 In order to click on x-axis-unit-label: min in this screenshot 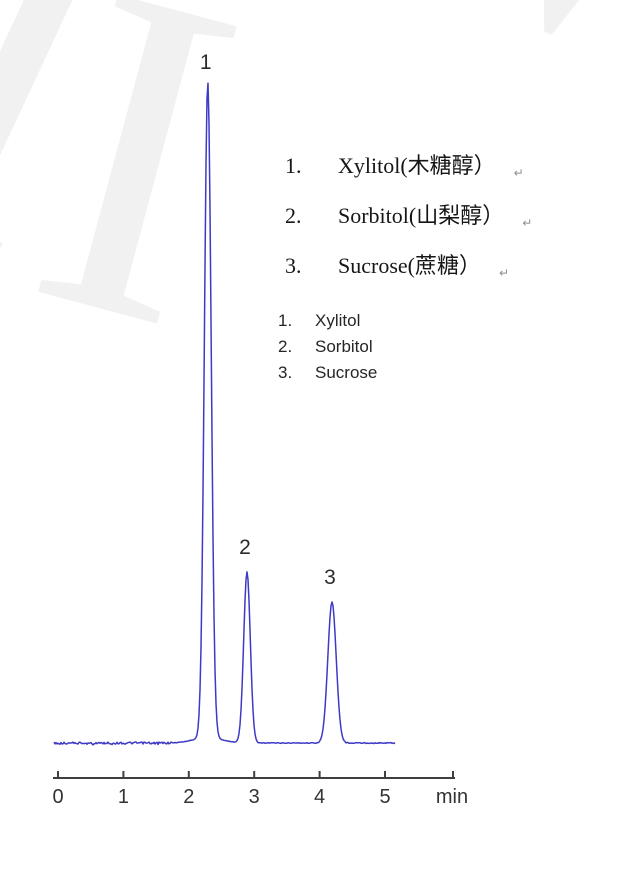, I will do `click(452, 797)`.